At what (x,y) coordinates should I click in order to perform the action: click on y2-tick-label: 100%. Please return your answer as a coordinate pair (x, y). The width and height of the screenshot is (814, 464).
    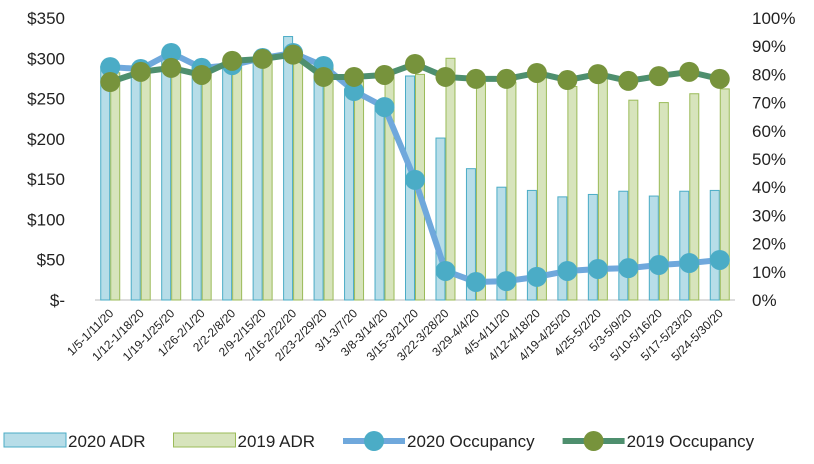
    Looking at the image, I should click on (773, 18).